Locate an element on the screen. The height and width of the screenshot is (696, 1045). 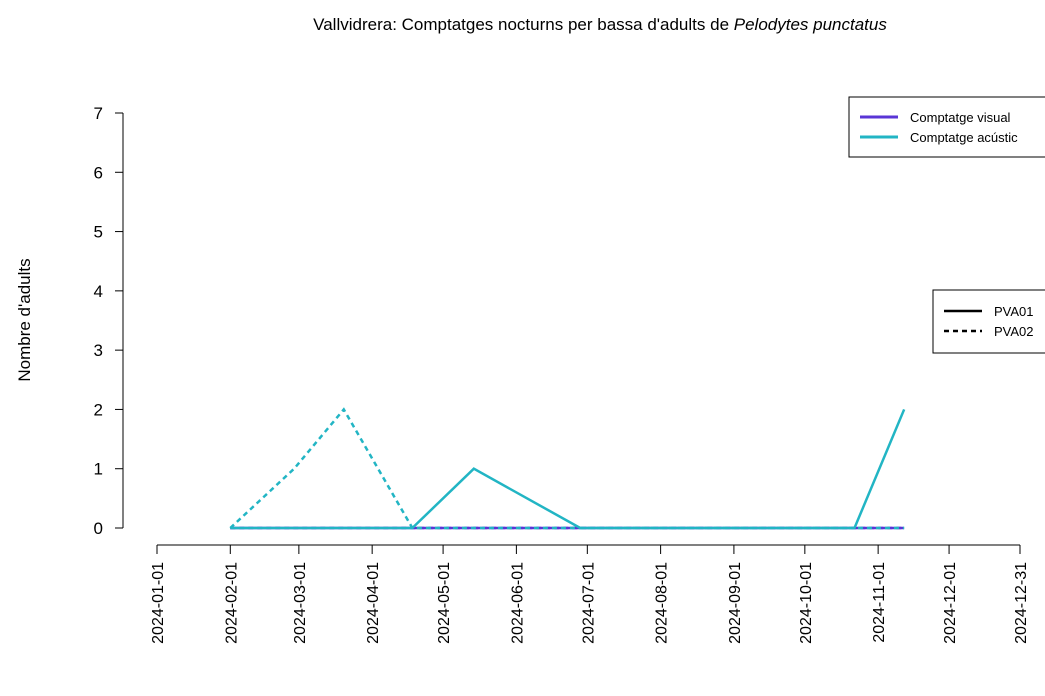
x-tick-label: 2024-03-01 is located at coordinates (300, 603).